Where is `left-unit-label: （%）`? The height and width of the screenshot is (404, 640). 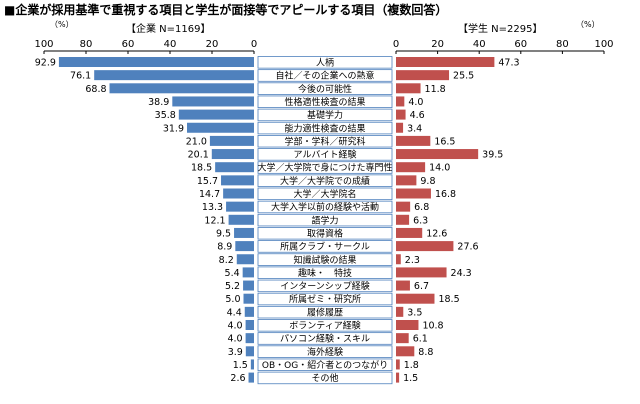
left-unit-label: （%） is located at coordinates (62, 24).